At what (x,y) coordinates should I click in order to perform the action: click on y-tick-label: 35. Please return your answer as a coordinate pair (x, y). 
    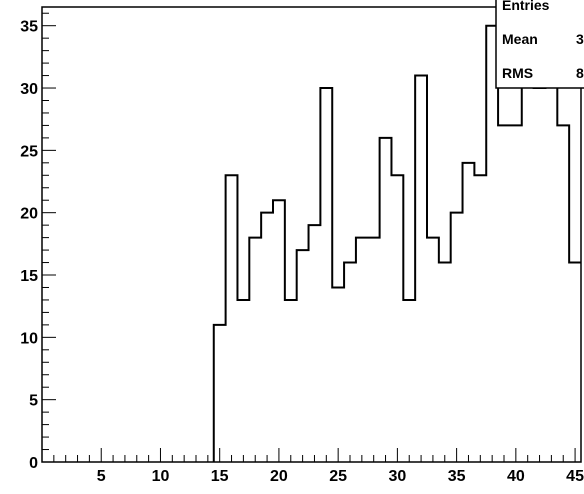
    Looking at the image, I should click on (29, 27).